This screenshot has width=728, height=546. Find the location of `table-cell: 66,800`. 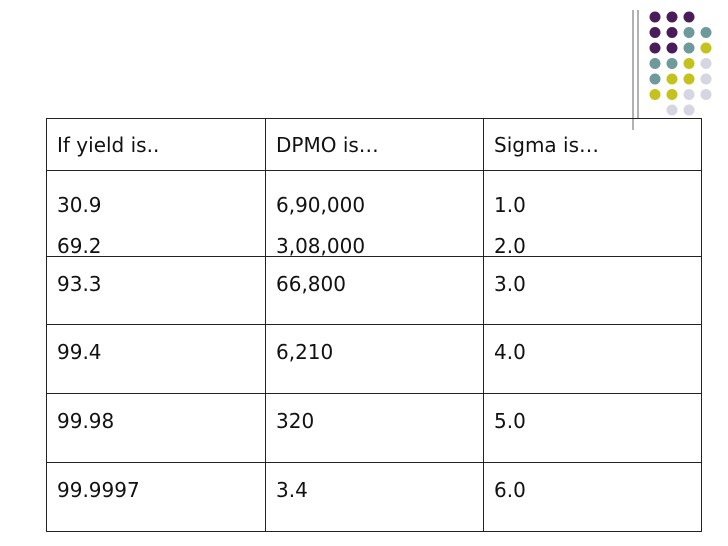

table-cell: 66,800 is located at coordinates (374, 290).